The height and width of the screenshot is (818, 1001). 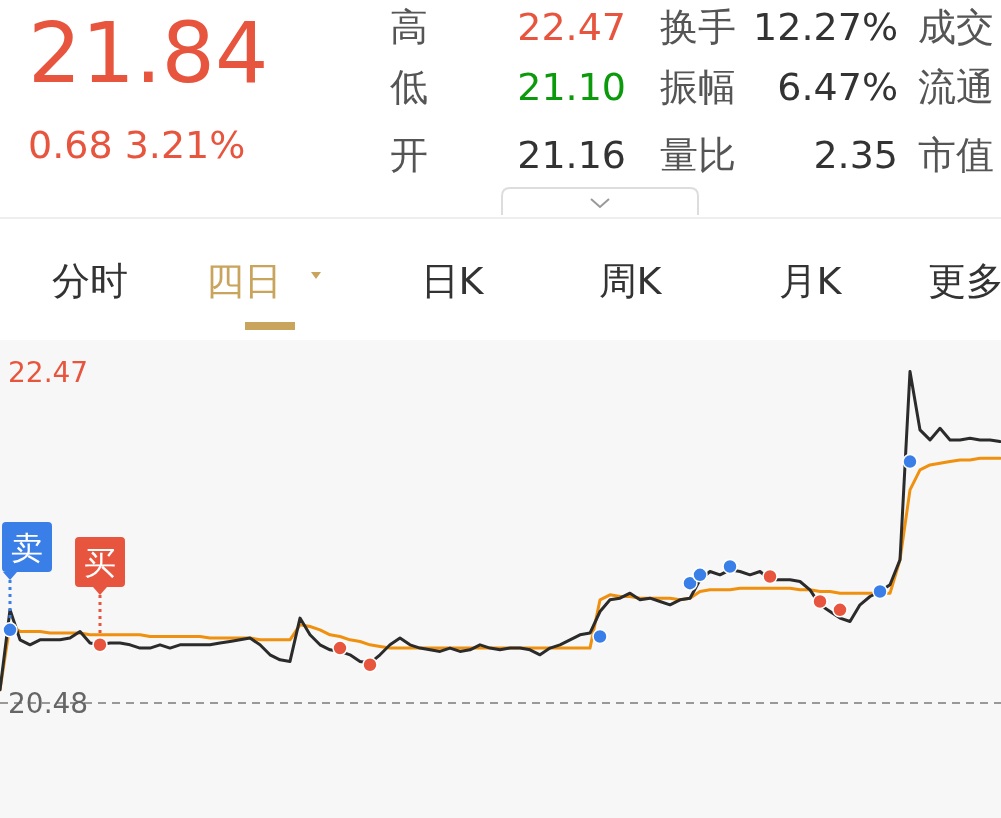 I want to click on text: 高, so click(x=409, y=27).